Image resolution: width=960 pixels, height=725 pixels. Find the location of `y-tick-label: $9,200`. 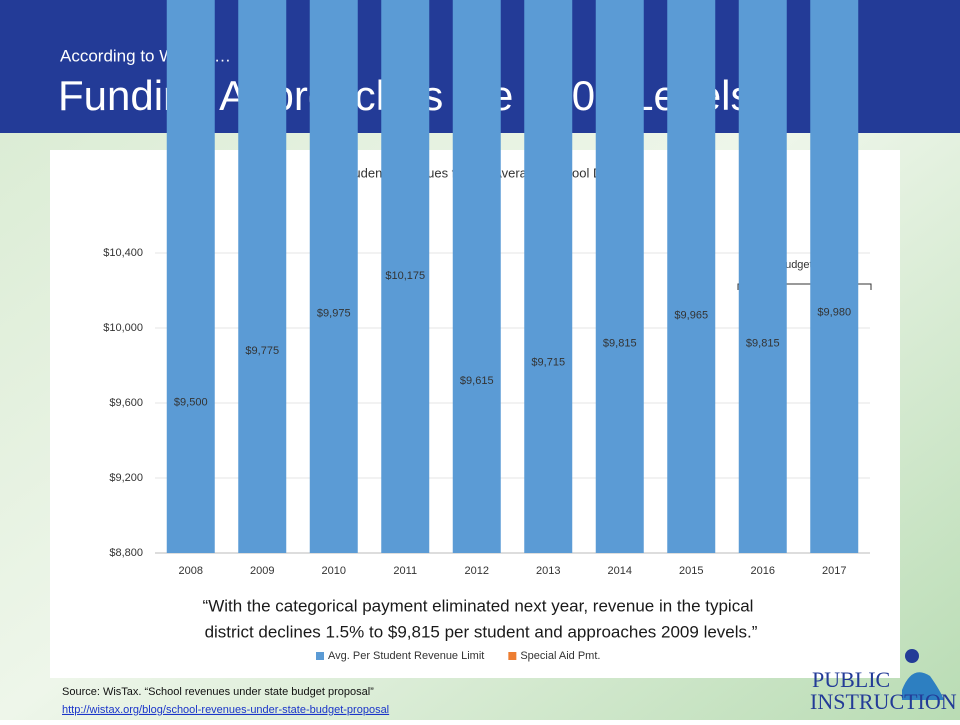

y-tick-label: $9,200 is located at coordinates (126, 478).